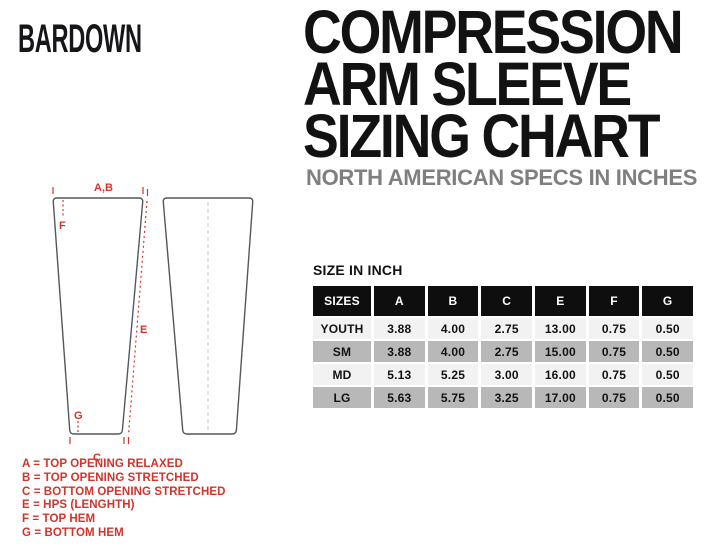  I want to click on sleeve-front-outline, so click(98, 316).